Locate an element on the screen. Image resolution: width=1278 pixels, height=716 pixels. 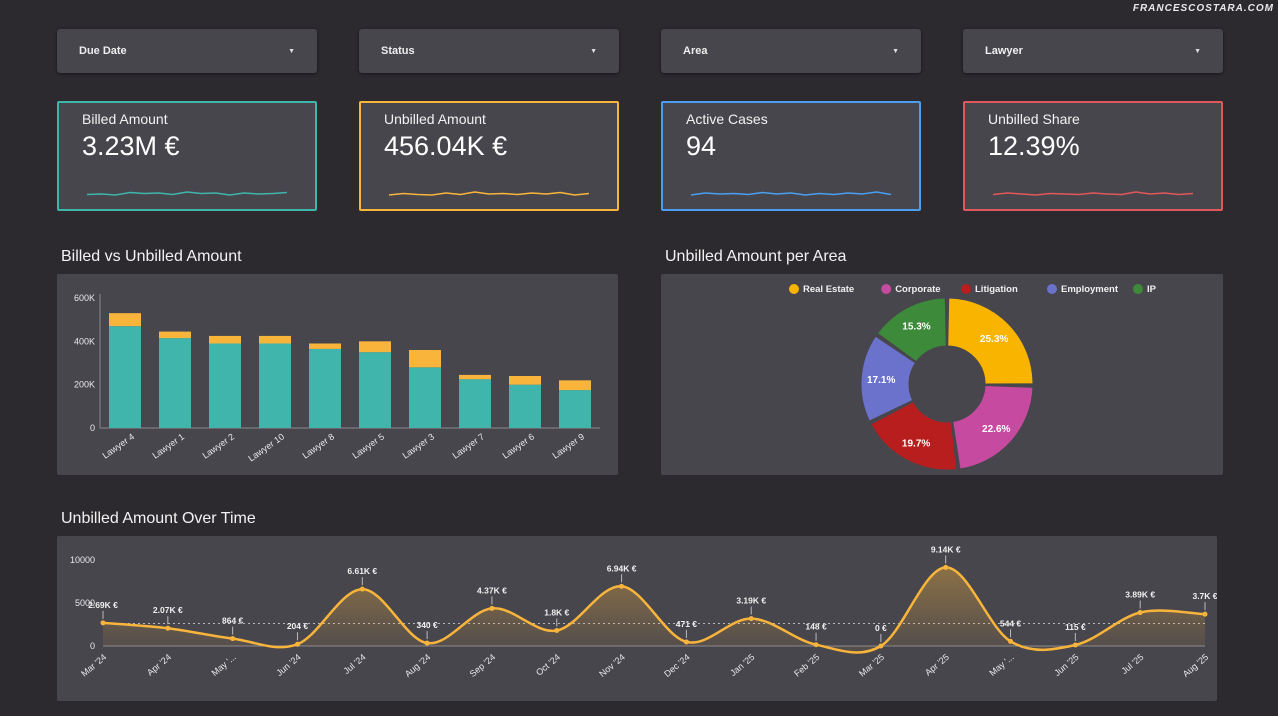
x-tick-label: Sep '24 is located at coordinates (483, 665).